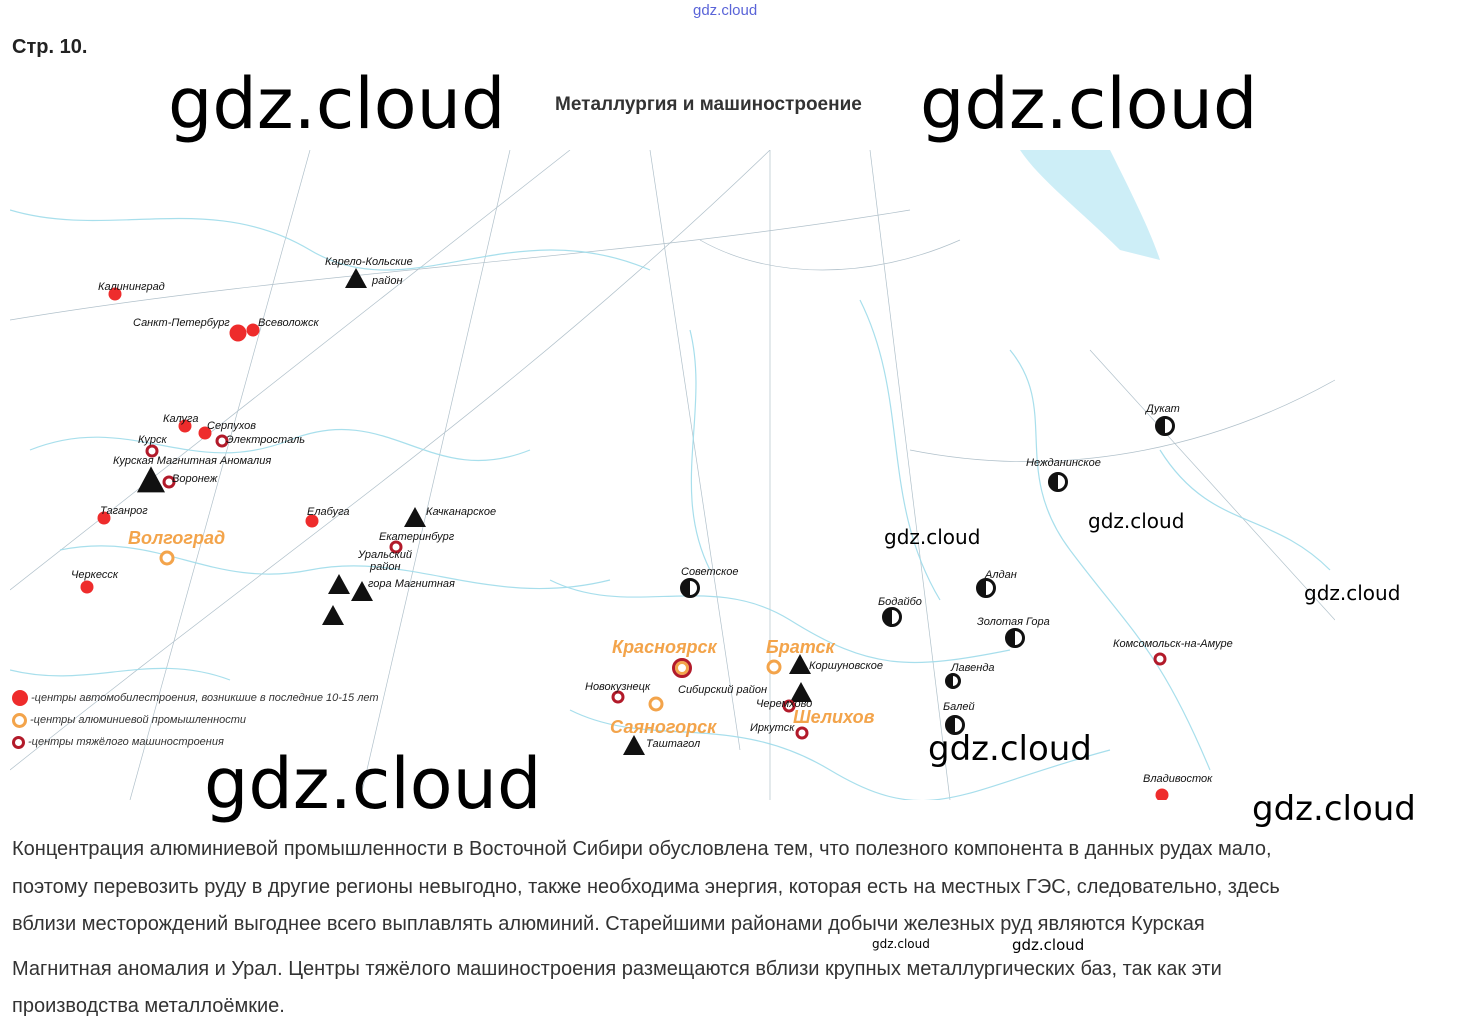  Describe the element at coordinates (195, 479) in the screenshot. I see `map-label: Воронеж` at that location.